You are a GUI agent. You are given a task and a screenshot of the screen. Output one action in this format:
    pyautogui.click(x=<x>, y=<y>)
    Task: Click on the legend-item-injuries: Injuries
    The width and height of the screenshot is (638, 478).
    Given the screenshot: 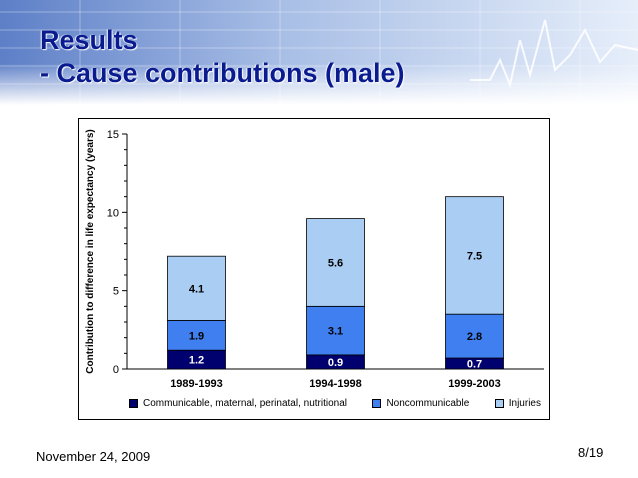 What is the action you would take?
    pyautogui.click(x=517, y=403)
    